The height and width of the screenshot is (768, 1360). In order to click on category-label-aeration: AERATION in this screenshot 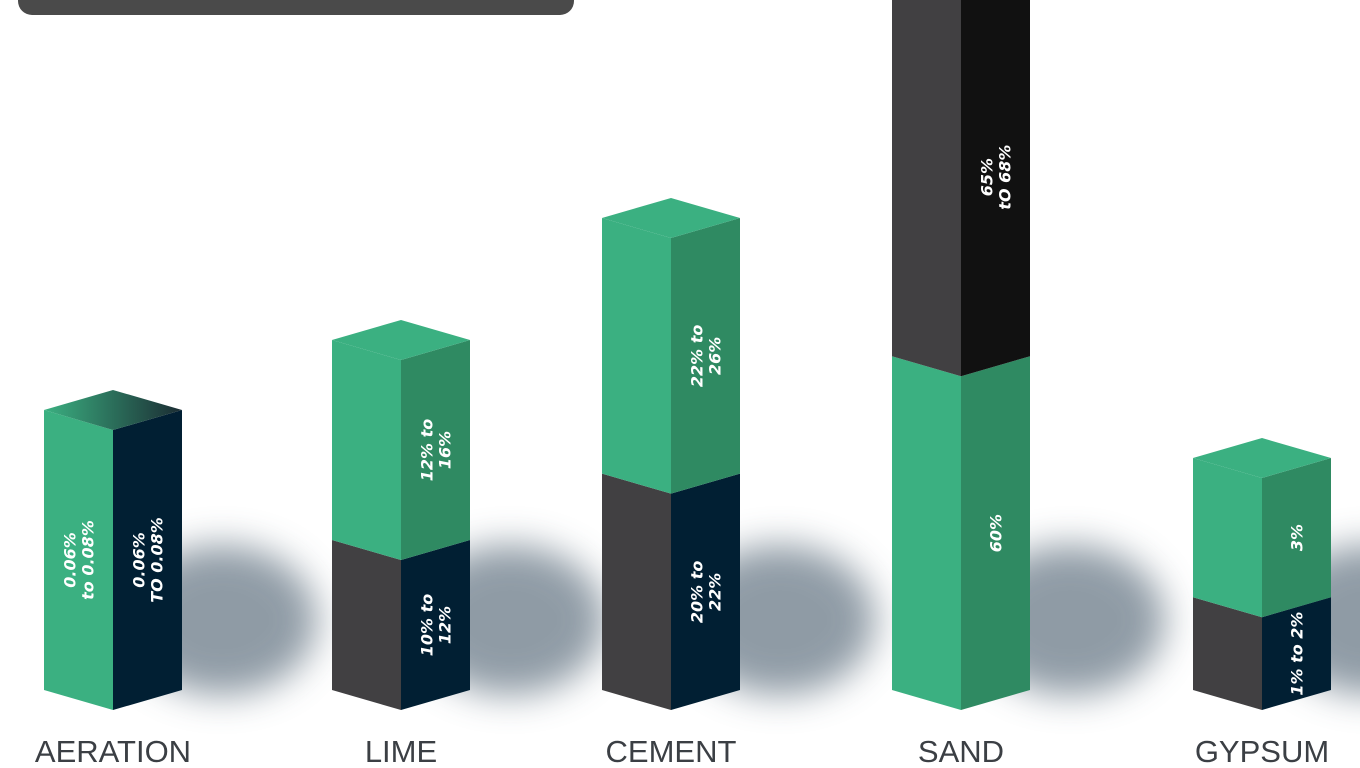, I will do `click(113, 751)`.